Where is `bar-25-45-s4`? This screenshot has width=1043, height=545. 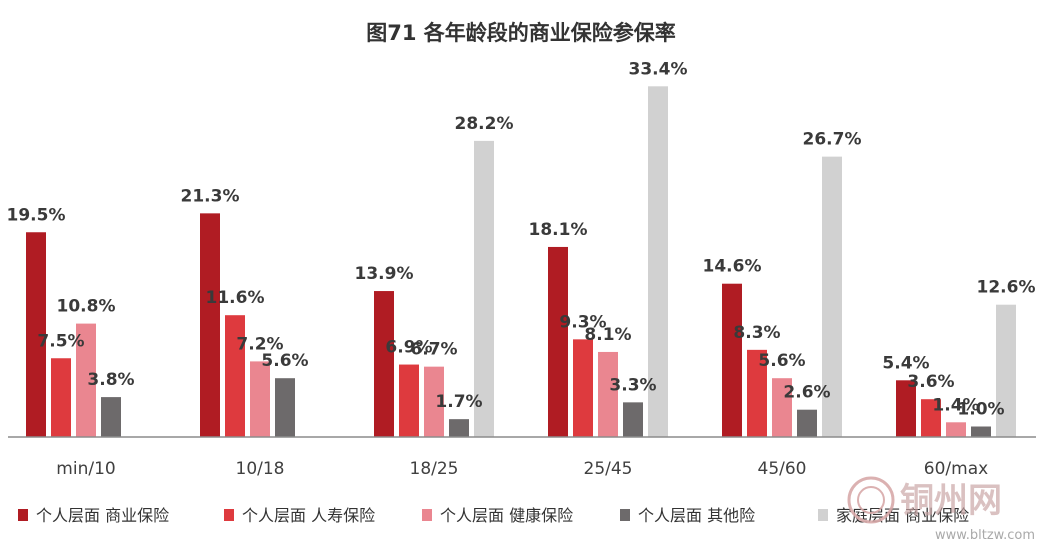
bar-25-45-s4 is located at coordinates (658, 262).